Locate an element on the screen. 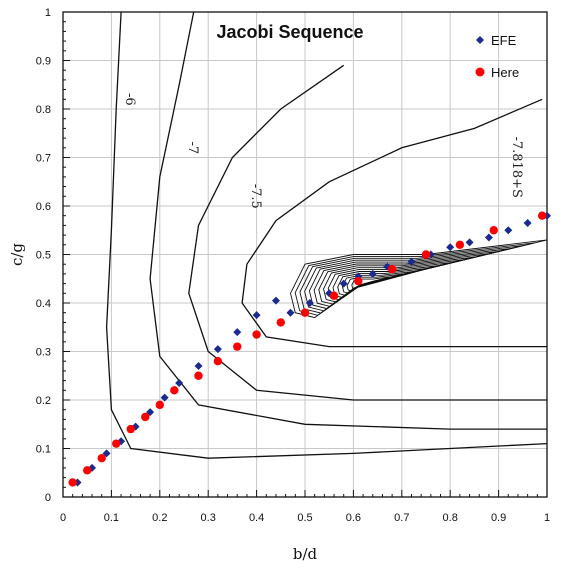  y-tick-label: 0.1 is located at coordinates (43, 450).